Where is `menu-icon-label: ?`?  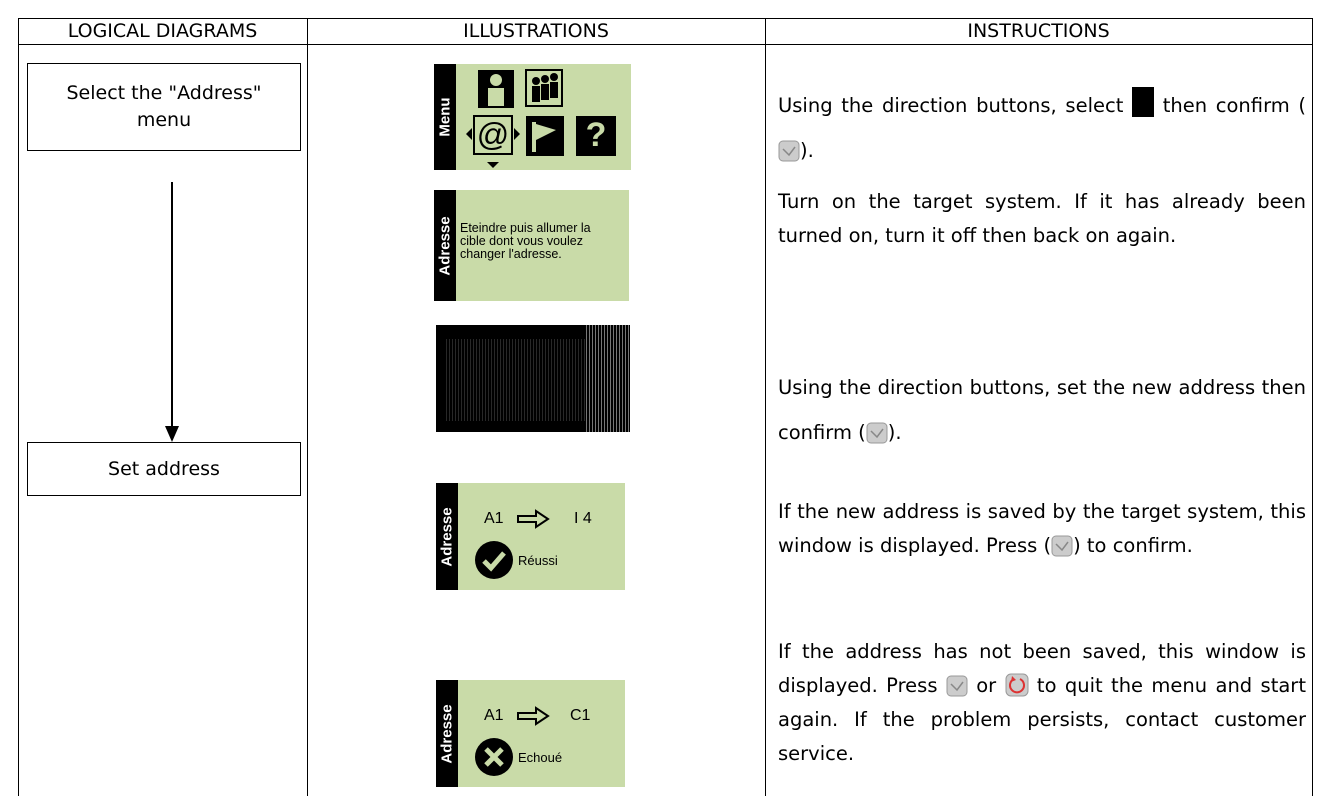 menu-icon-label: ? is located at coordinates (596, 135).